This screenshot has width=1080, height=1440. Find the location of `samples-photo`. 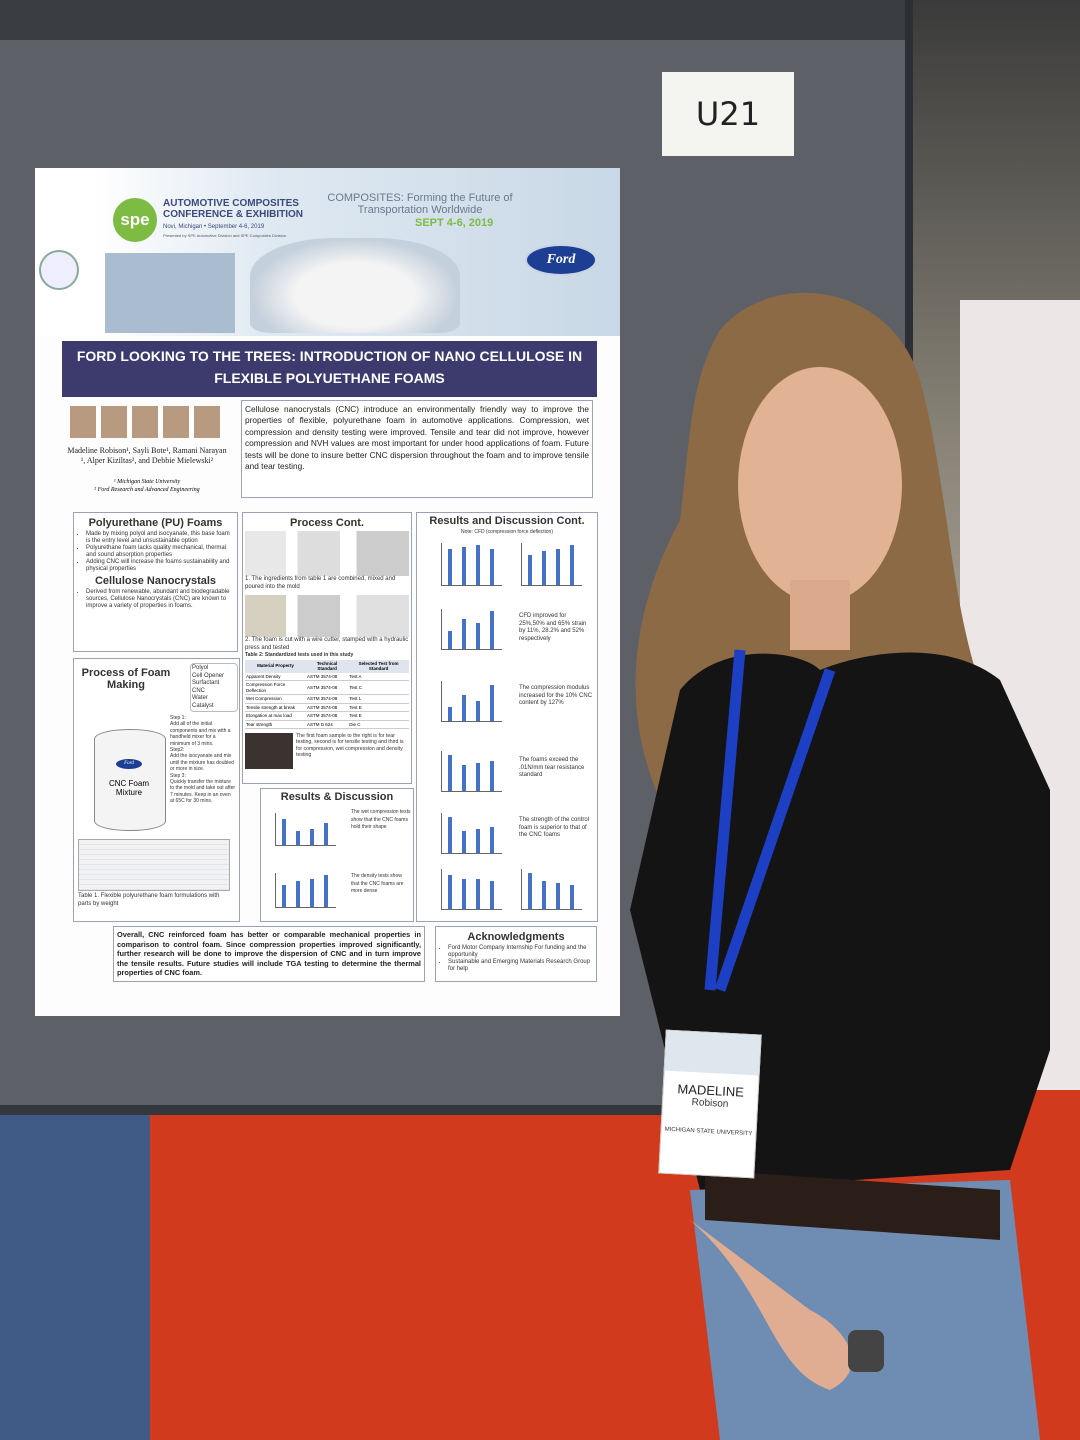

samples-photo is located at coordinates (269, 751).